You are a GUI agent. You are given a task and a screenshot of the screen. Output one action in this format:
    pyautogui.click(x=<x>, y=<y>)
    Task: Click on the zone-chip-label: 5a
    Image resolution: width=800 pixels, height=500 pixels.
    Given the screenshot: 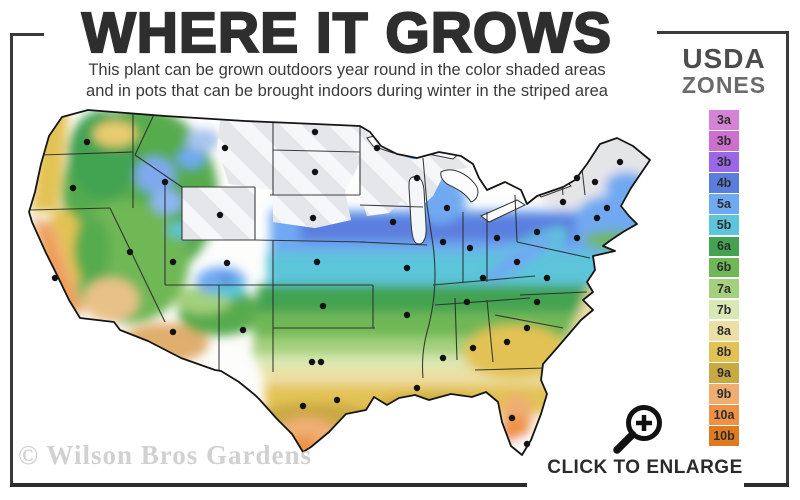 What is the action you would take?
    pyautogui.click(x=724, y=204)
    